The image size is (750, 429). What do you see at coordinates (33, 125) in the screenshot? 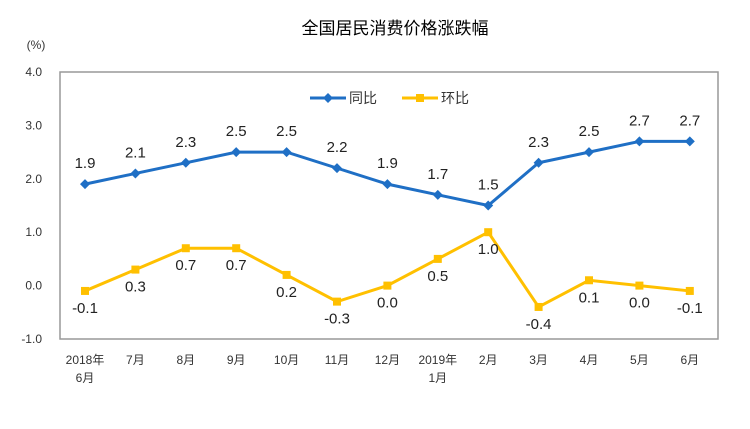
I see `y-tick-label: 3.0` at bounding box center [33, 125].